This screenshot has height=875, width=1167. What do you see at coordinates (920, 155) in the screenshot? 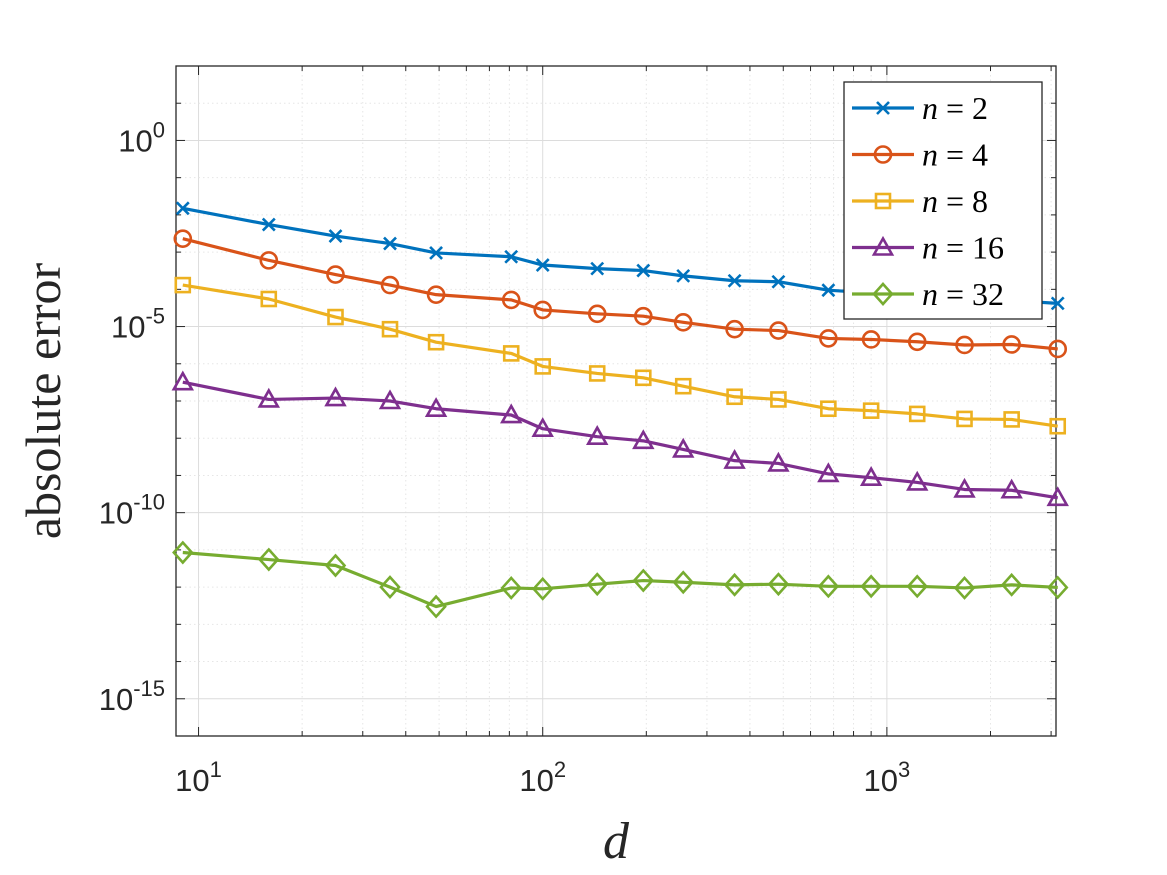
I see `legend-entry-n4: n = 4` at bounding box center [920, 155].